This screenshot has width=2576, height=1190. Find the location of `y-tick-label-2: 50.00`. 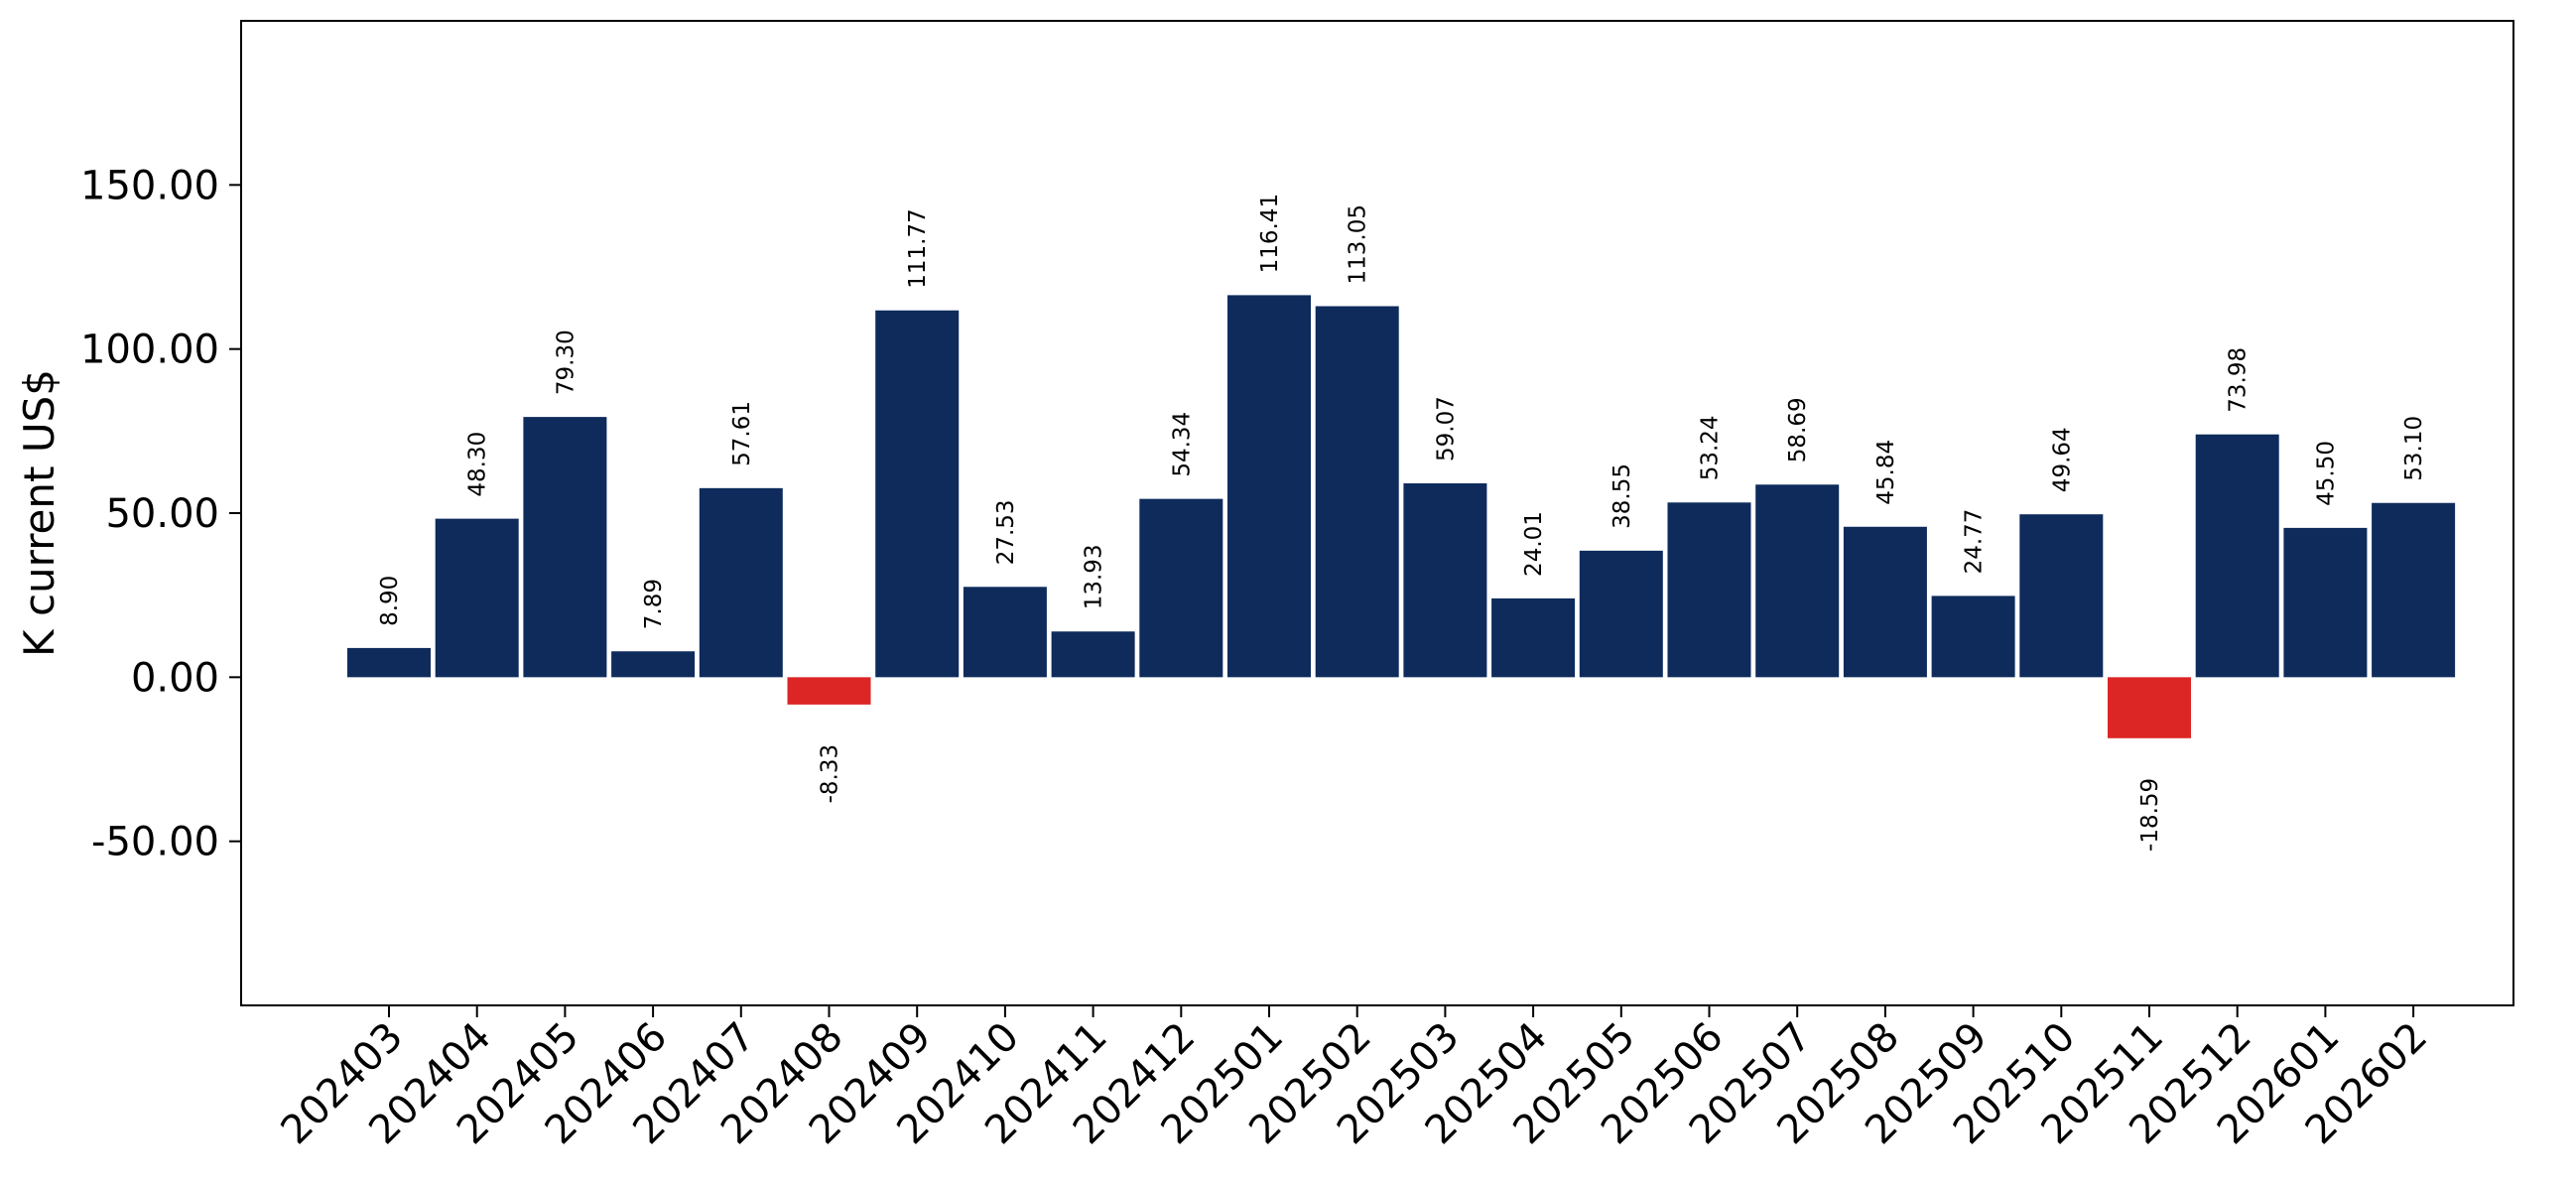

y-tick-label-2: 50.00 is located at coordinates (162, 514).